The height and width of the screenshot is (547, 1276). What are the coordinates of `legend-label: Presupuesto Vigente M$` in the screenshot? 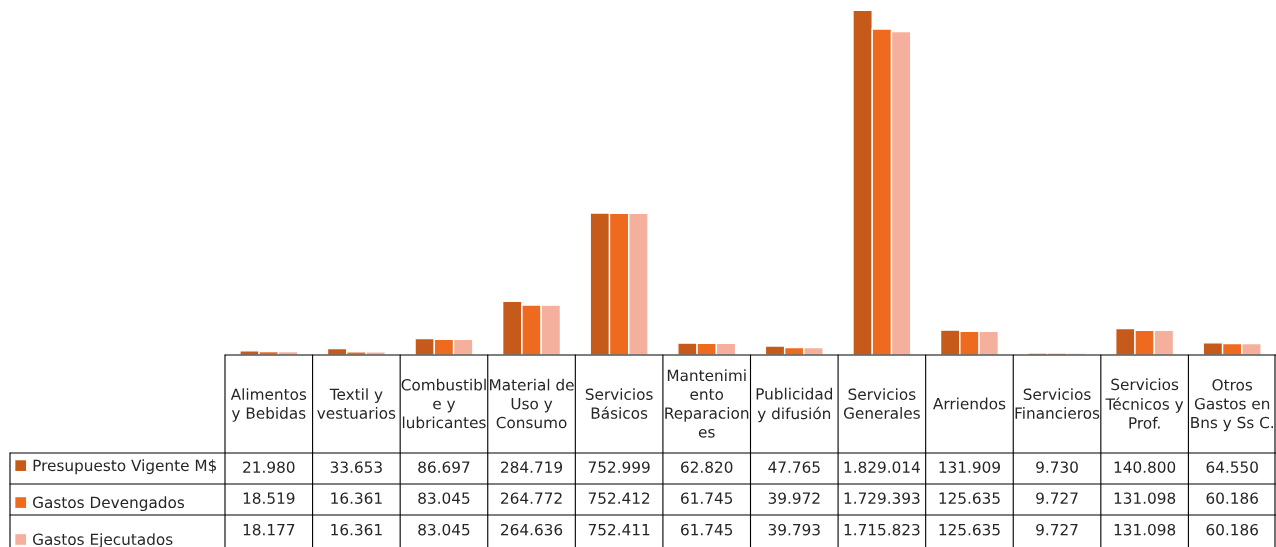 It's located at (125, 467).